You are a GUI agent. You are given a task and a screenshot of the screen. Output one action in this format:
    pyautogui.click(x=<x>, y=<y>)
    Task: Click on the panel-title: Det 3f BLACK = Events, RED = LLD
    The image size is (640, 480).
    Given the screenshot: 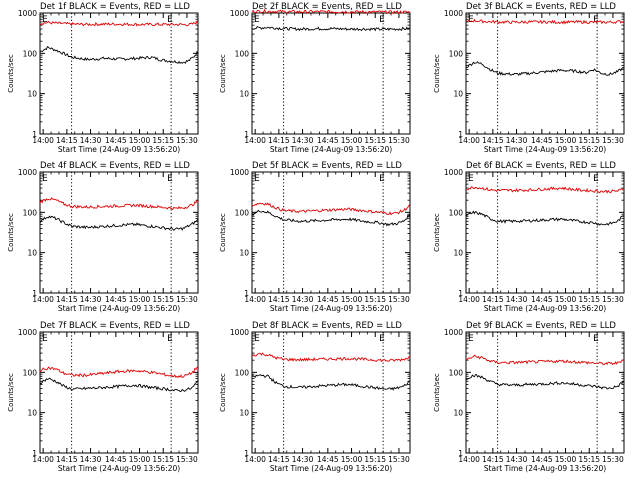 What is the action you would take?
    pyautogui.click(x=541, y=7)
    